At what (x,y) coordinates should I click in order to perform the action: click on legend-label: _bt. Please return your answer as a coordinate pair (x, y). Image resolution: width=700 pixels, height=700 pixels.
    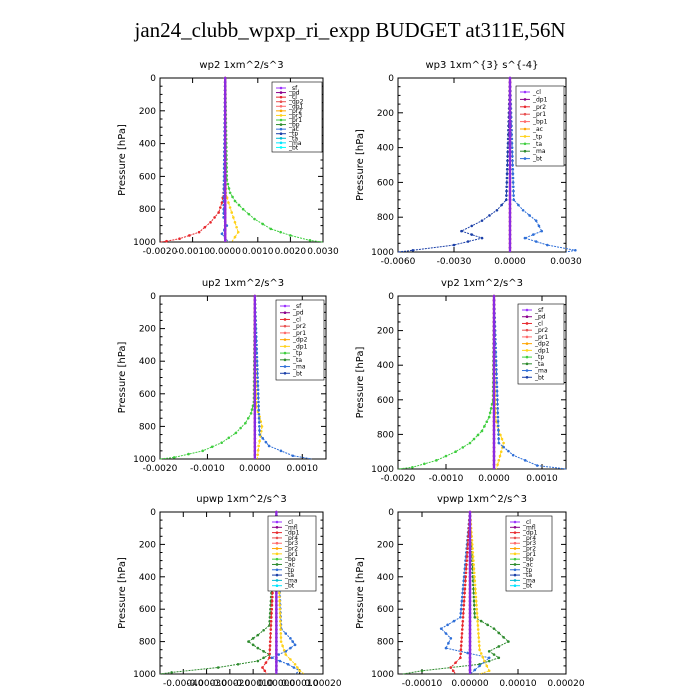
    Looking at the image, I should click on (527, 586).